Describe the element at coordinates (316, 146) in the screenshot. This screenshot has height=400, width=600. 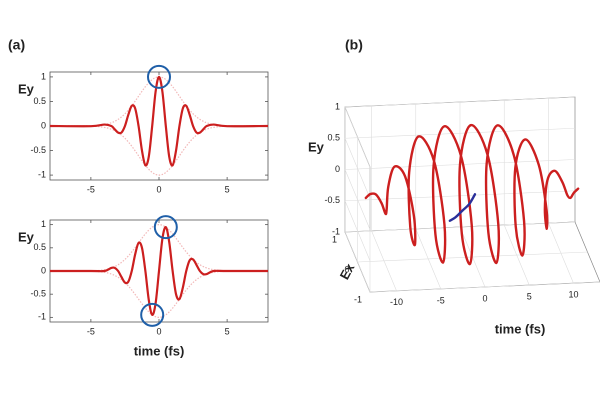
I see `z-axis-label: Ey` at that location.